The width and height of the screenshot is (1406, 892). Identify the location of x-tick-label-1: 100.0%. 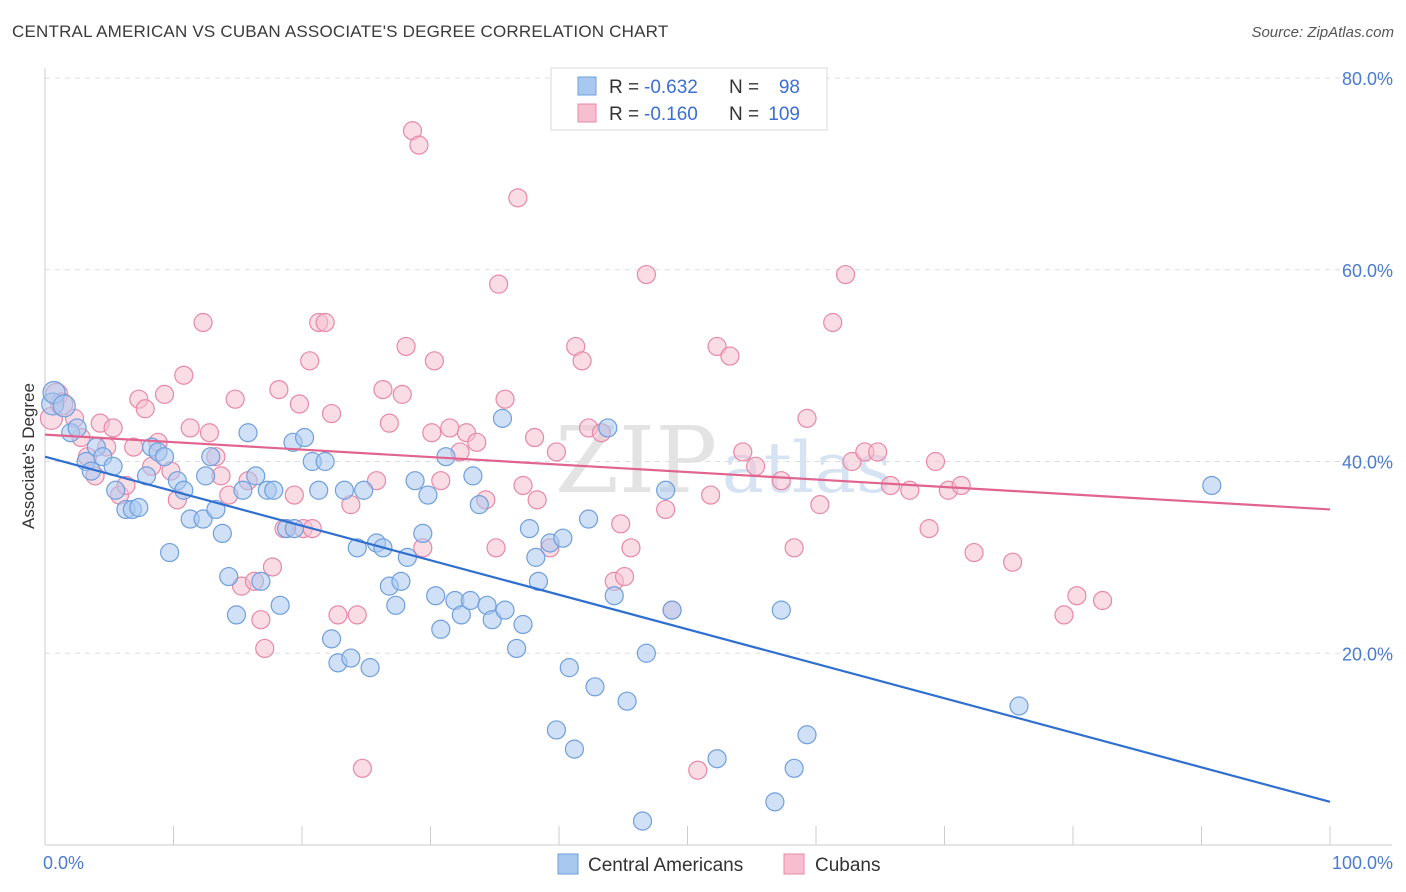
(1362, 863).